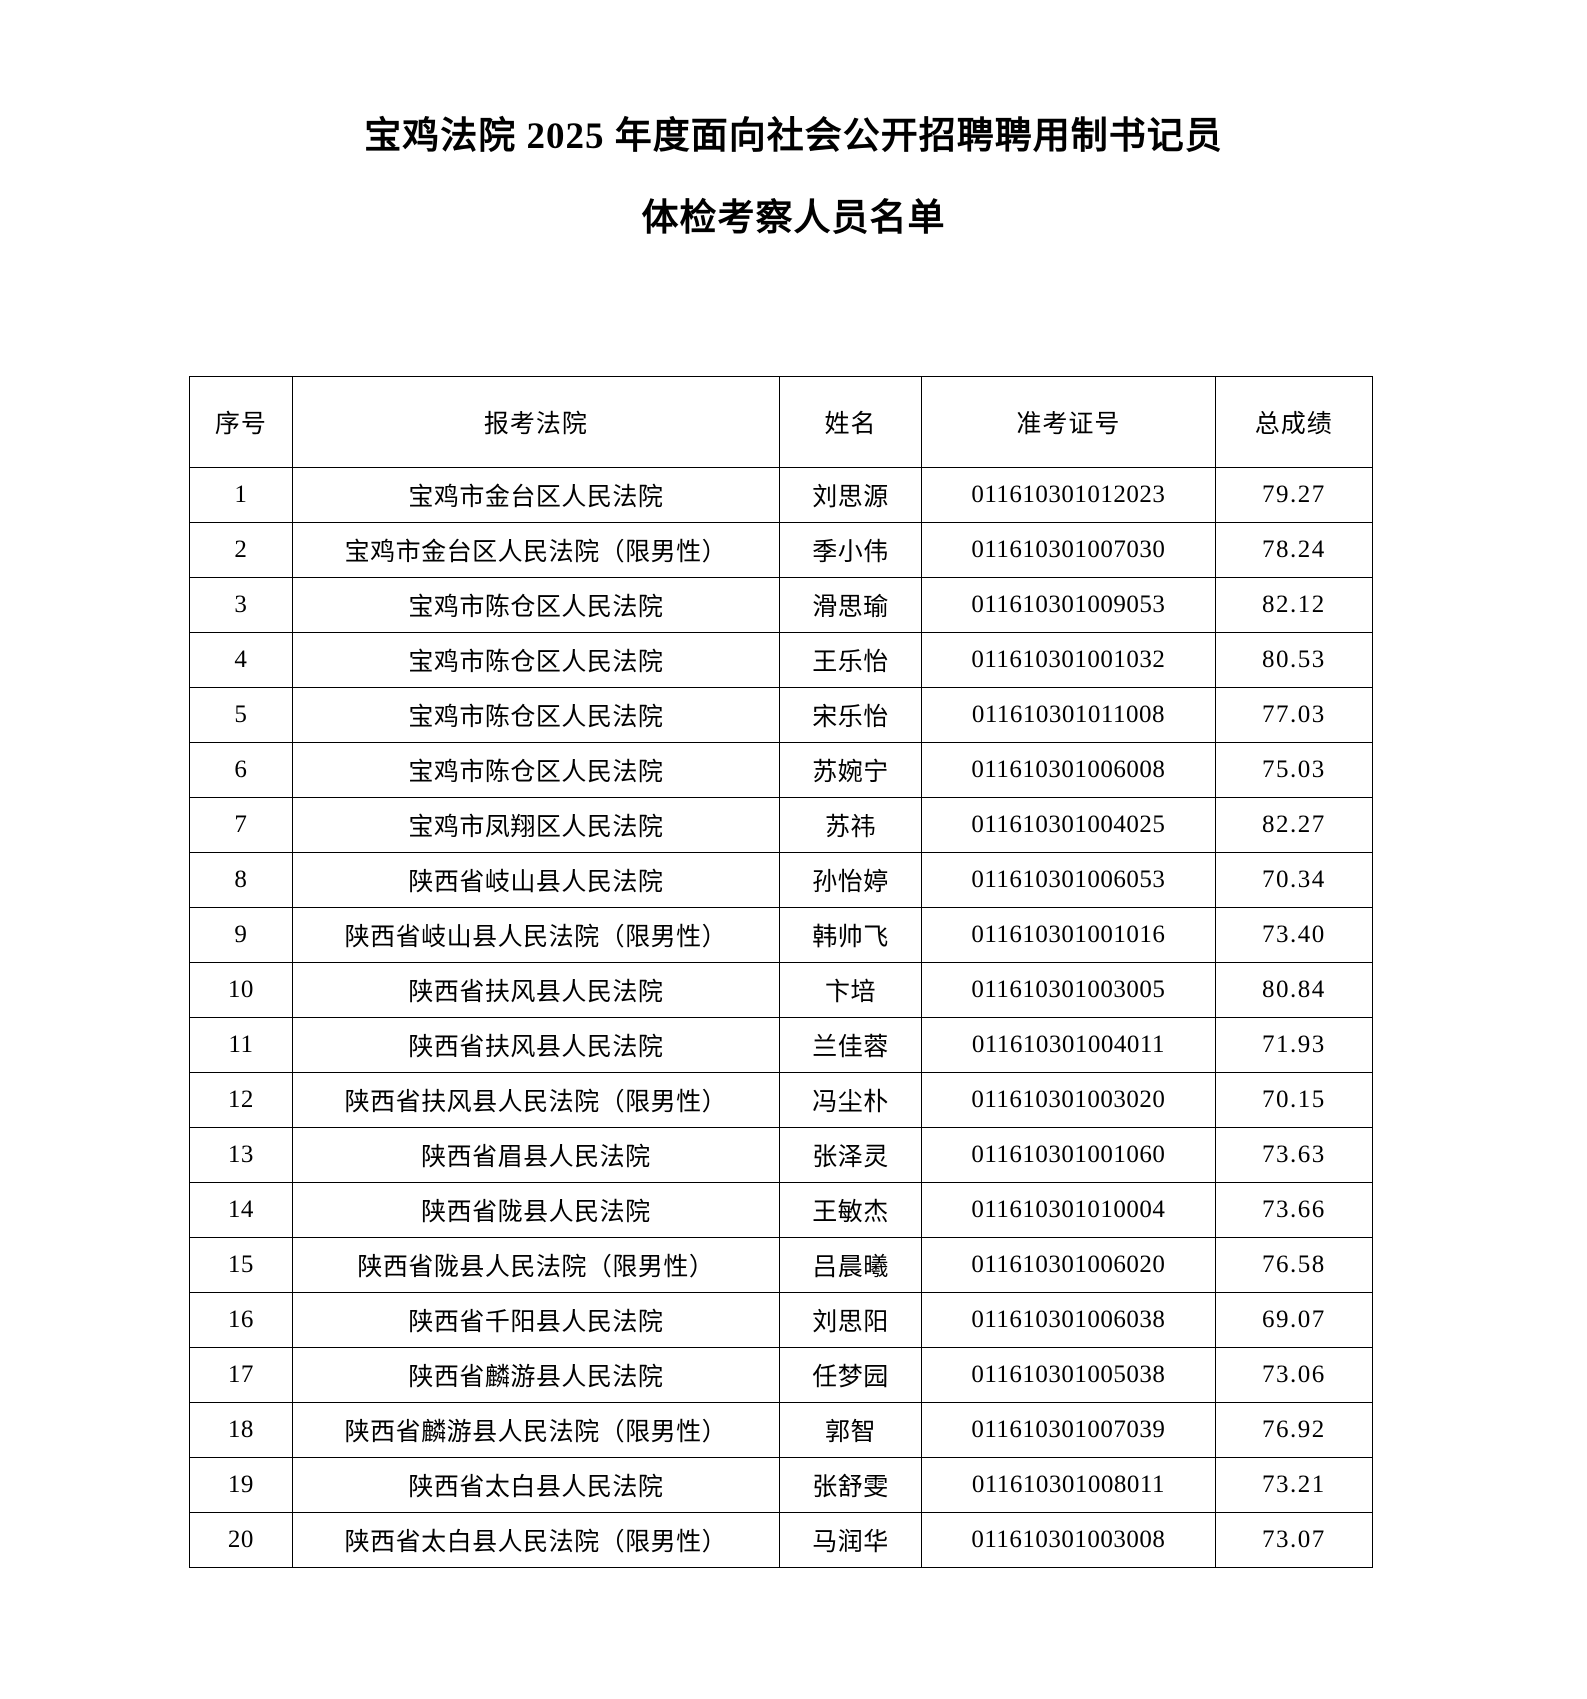 This screenshot has width=1587, height=1699. What do you see at coordinates (241, 1100) in the screenshot?
I see `cell-seq: 12` at bounding box center [241, 1100].